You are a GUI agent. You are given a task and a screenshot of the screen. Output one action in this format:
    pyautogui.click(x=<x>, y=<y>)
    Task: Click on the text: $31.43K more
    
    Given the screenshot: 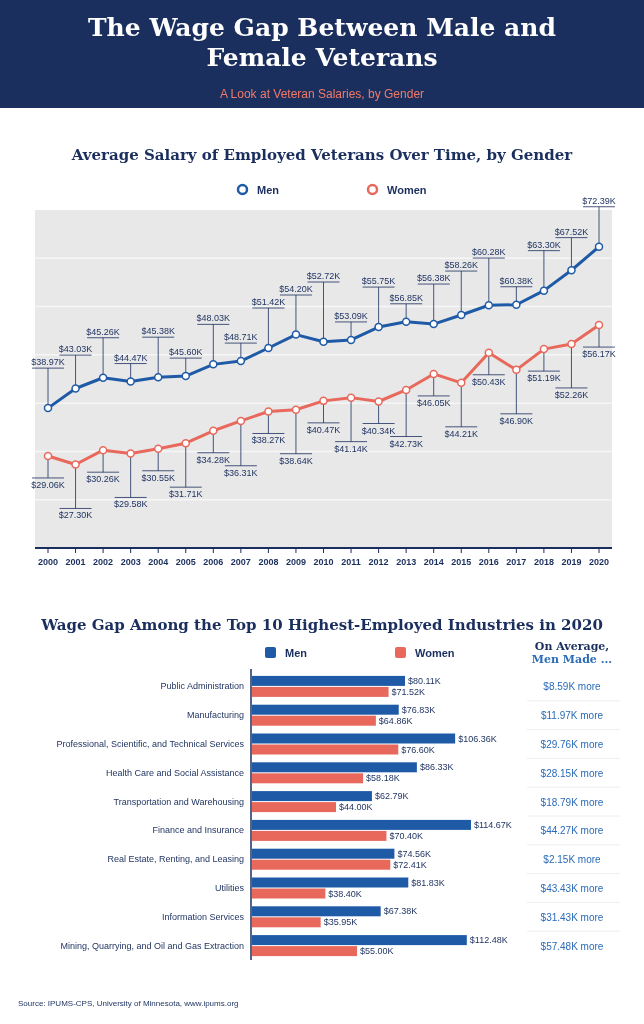 What is the action you would take?
    pyautogui.click(x=572, y=917)
    